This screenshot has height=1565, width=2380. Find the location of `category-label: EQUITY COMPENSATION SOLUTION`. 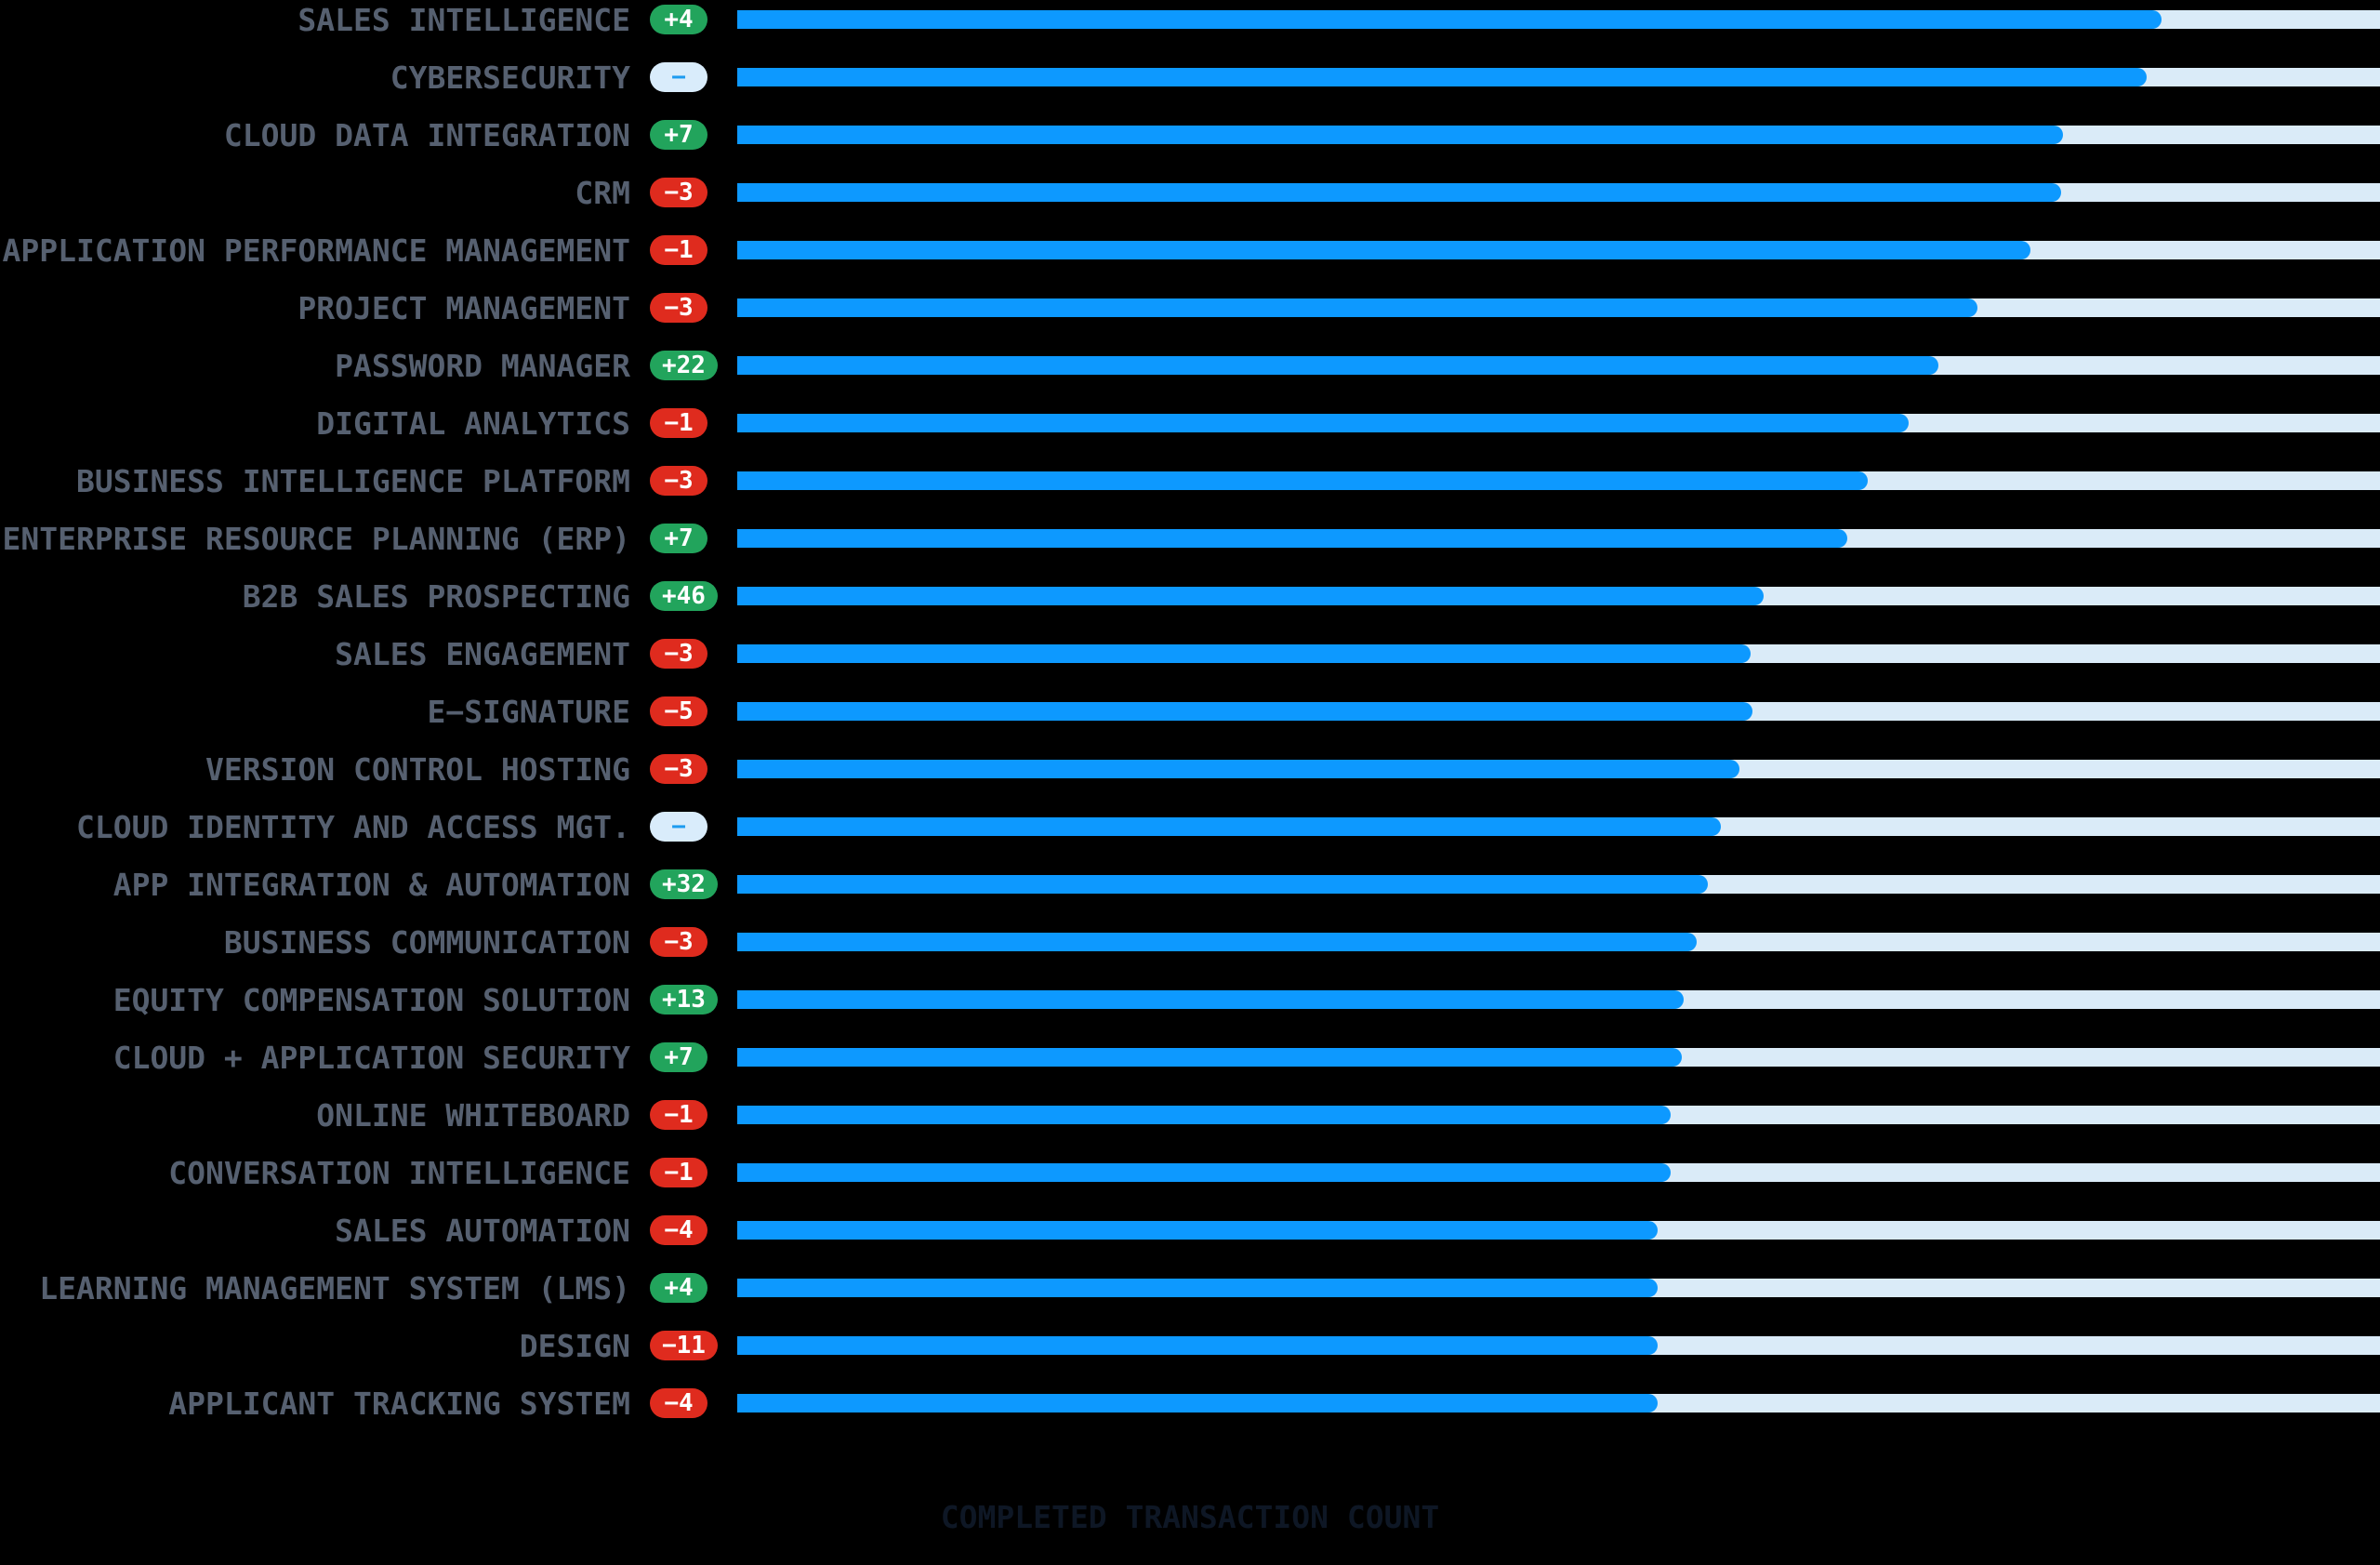

category-label: EQUITY COMPENSATION SOLUTION is located at coordinates (371, 999).